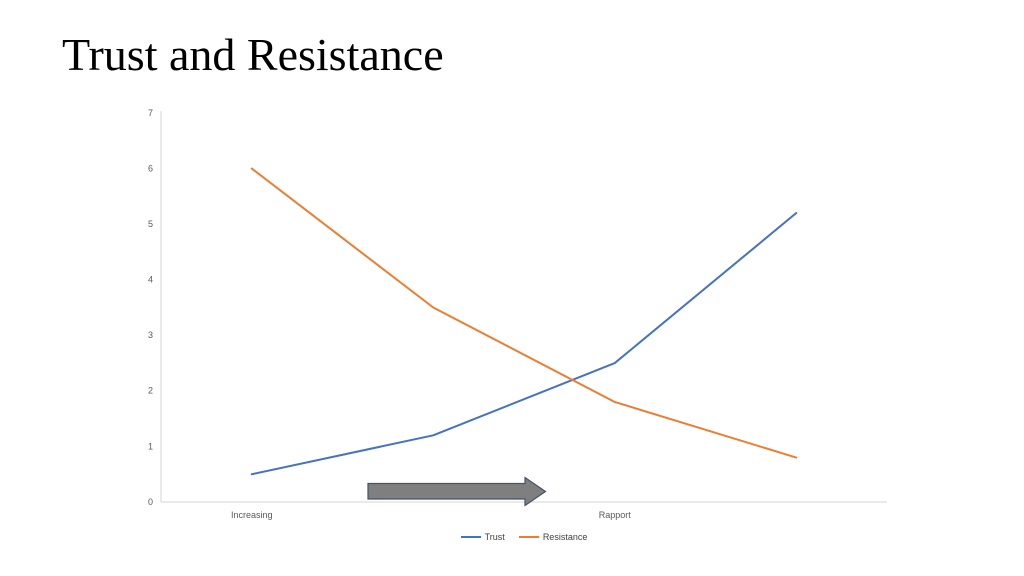 The width and height of the screenshot is (1024, 576). I want to click on legend-item-resistance: Resistance, so click(553, 537).